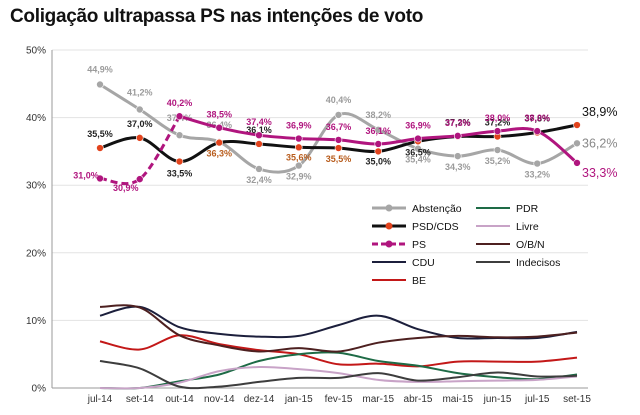 The width and height of the screenshot is (640, 415). I want to click on data-label: 36,9%, so click(418, 126).